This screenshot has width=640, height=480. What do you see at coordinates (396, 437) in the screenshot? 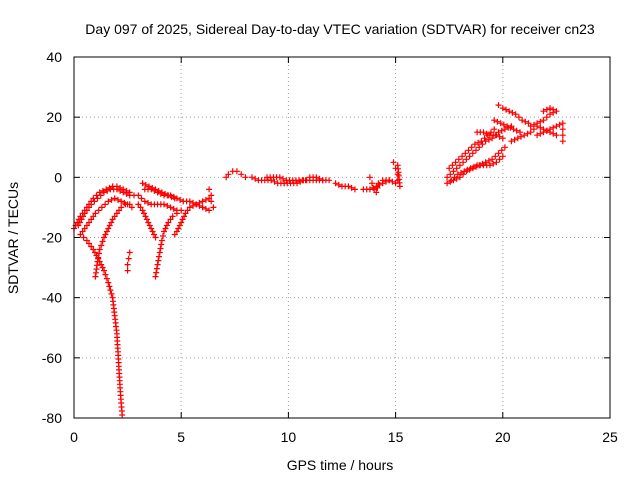
I see `x-tick-label: 15` at bounding box center [396, 437].